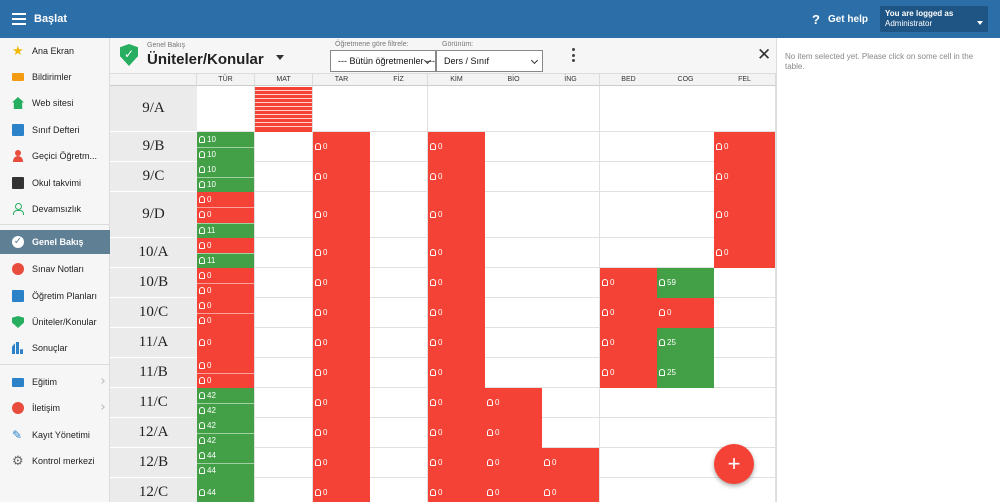 The width and height of the screenshot is (1000, 502). What do you see at coordinates (153, 253) in the screenshot?
I see `row-header: 10/A` at bounding box center [153, 253].